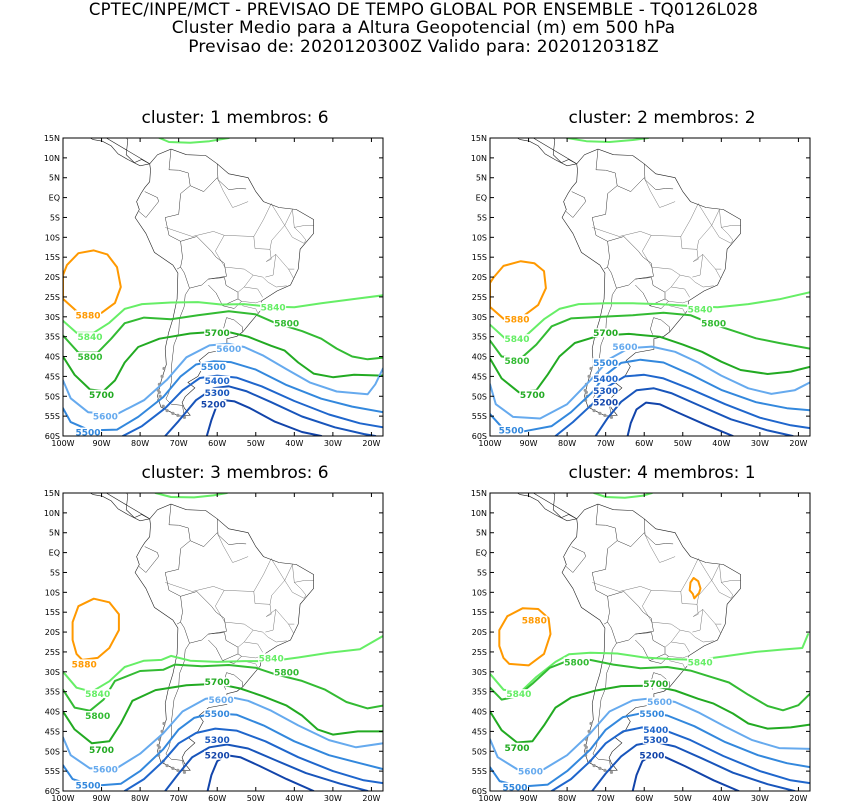 The height and width of the screenshot is (803, 847). What do you see at coordinates (228, 350) in the screenshot?
I see `contour-label: 5600` at bounding box center [228, 350].